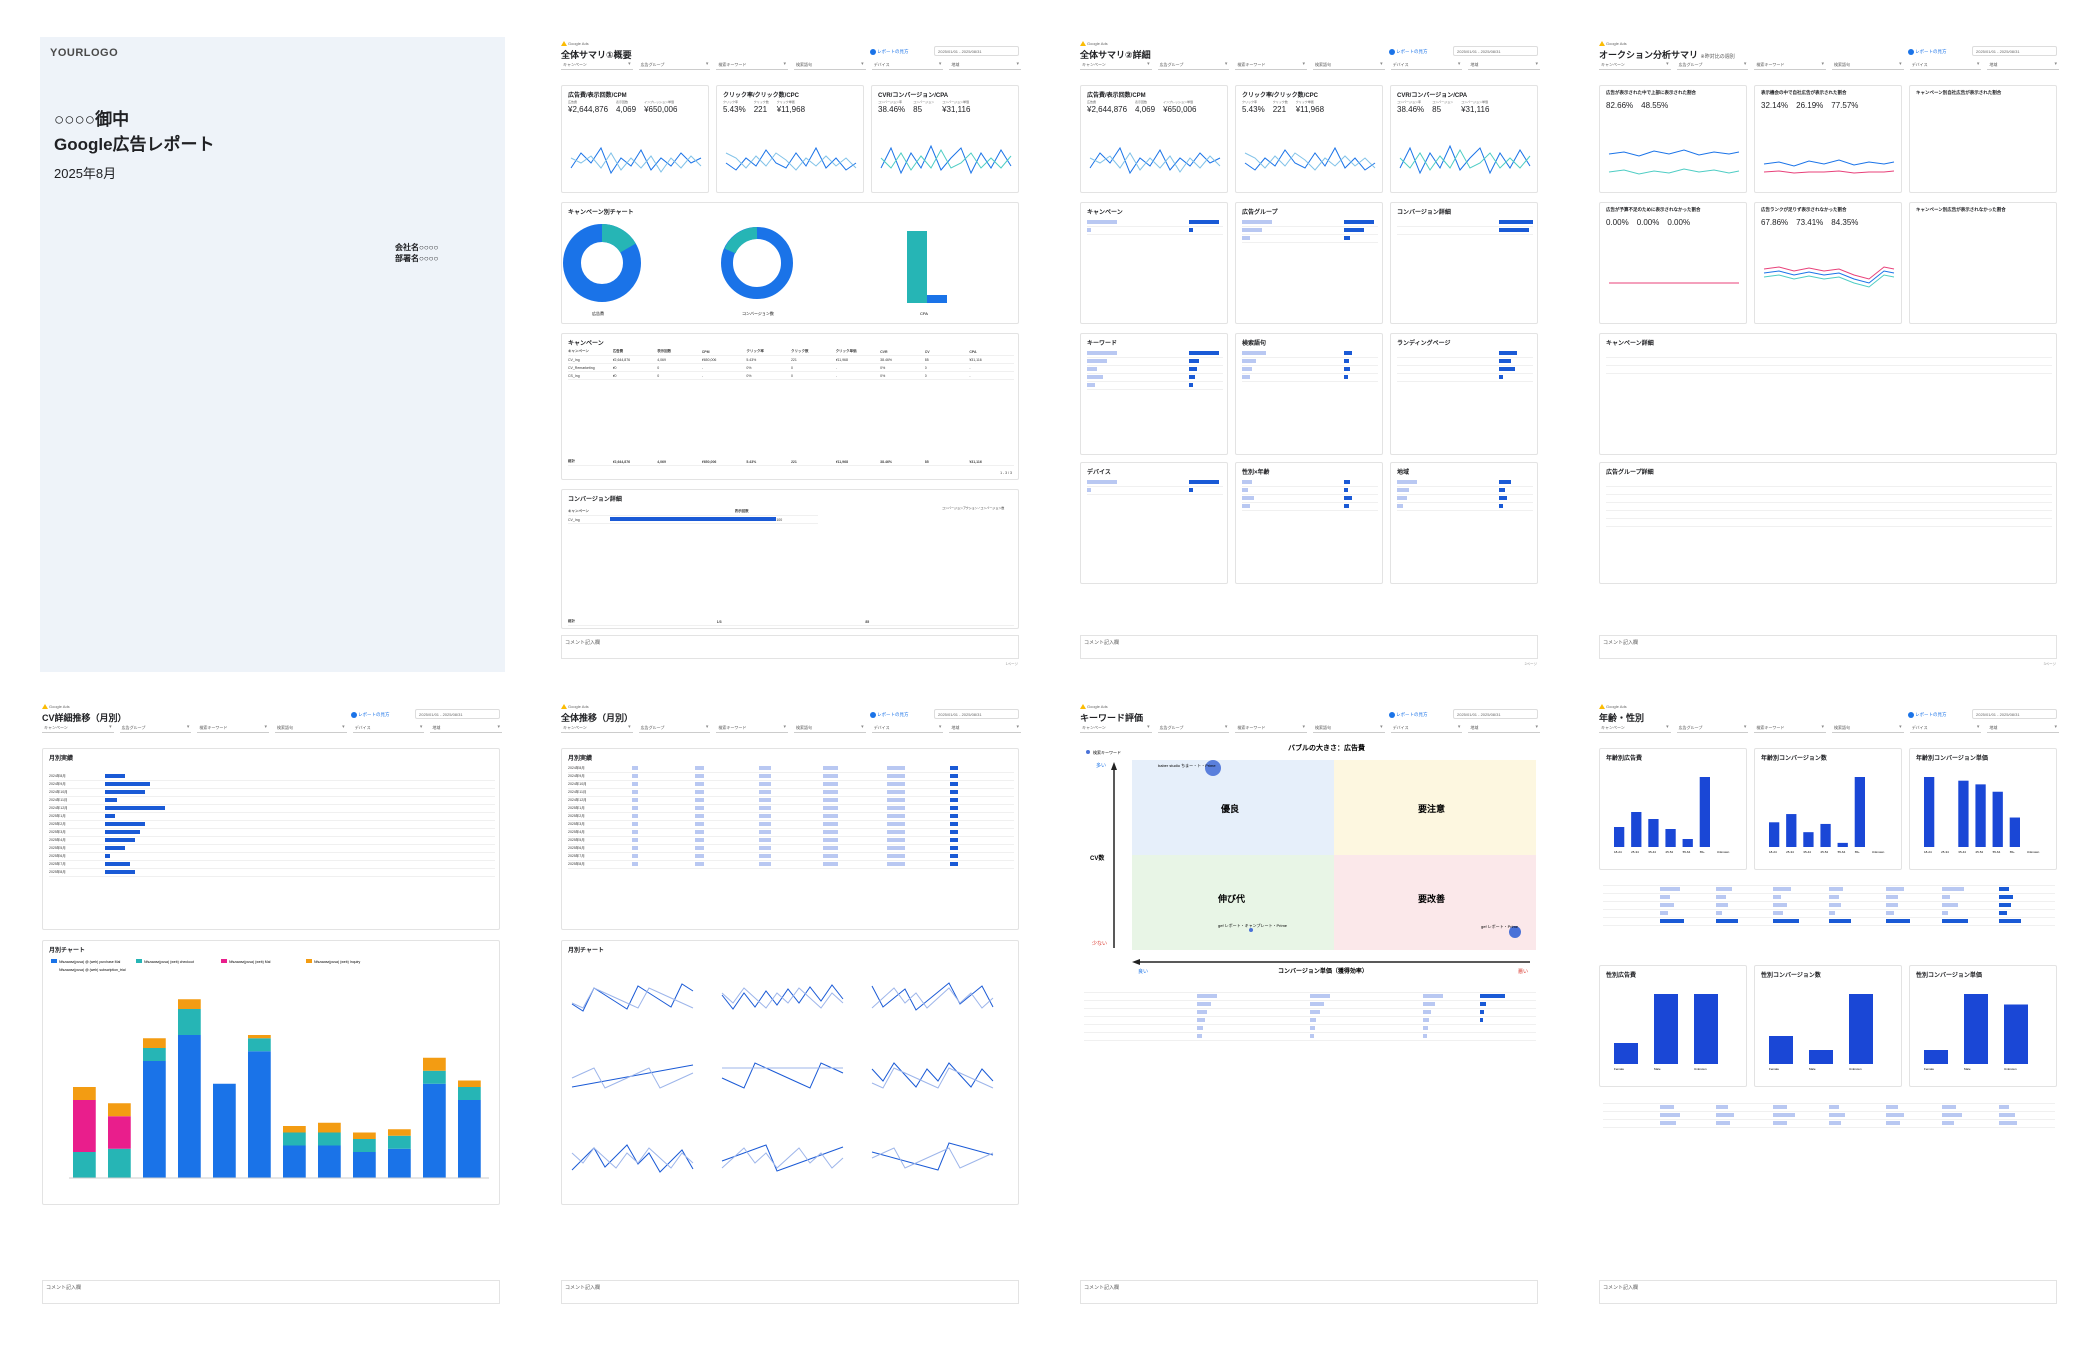 The height and width of the screenshot is (1368, 2100). Describe the element at coordinates (1006, 473) in the screenshot. I see `pager: 1 - 3 / 3` at that location.